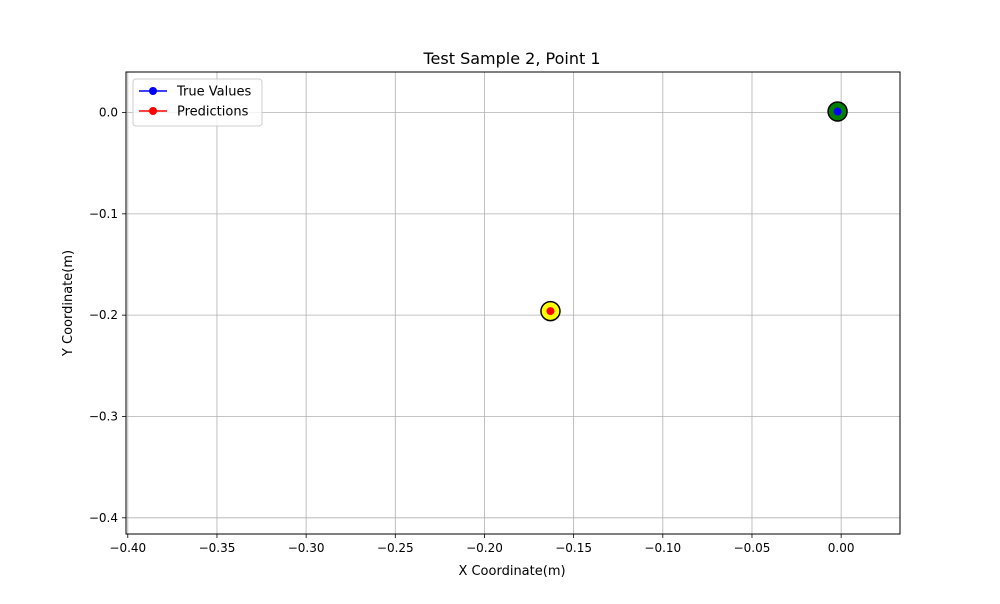 This screenshot has width=1000, height=604. Describe the element at coordinates (573, 548) in the screenshot. I see `x-tick-label: −0.15` at that location.